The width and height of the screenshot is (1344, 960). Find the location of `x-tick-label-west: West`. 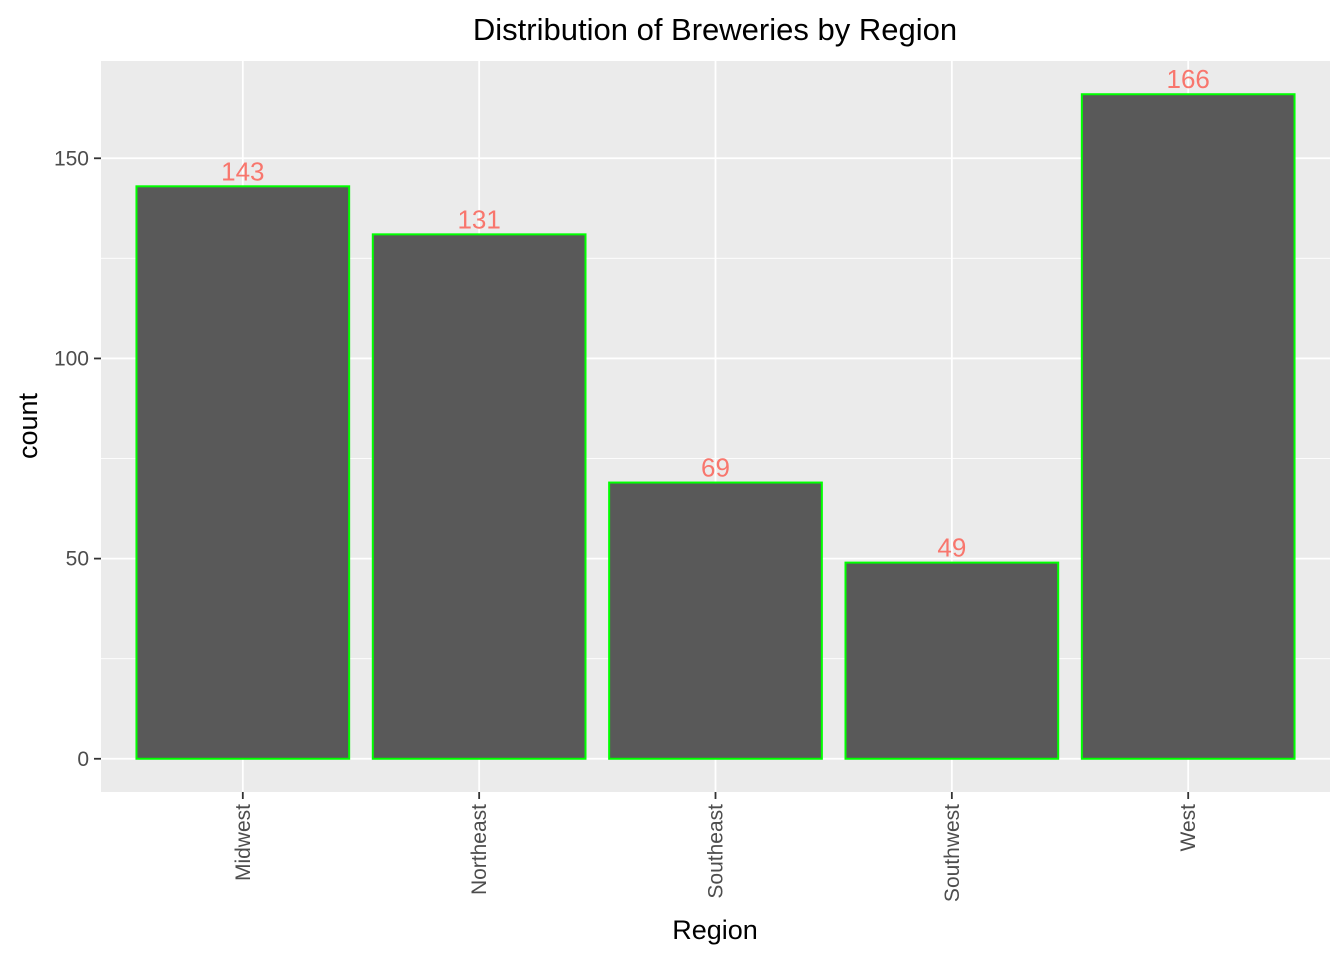

x-tick-label-west: West is located at coordinates (1188, 828).